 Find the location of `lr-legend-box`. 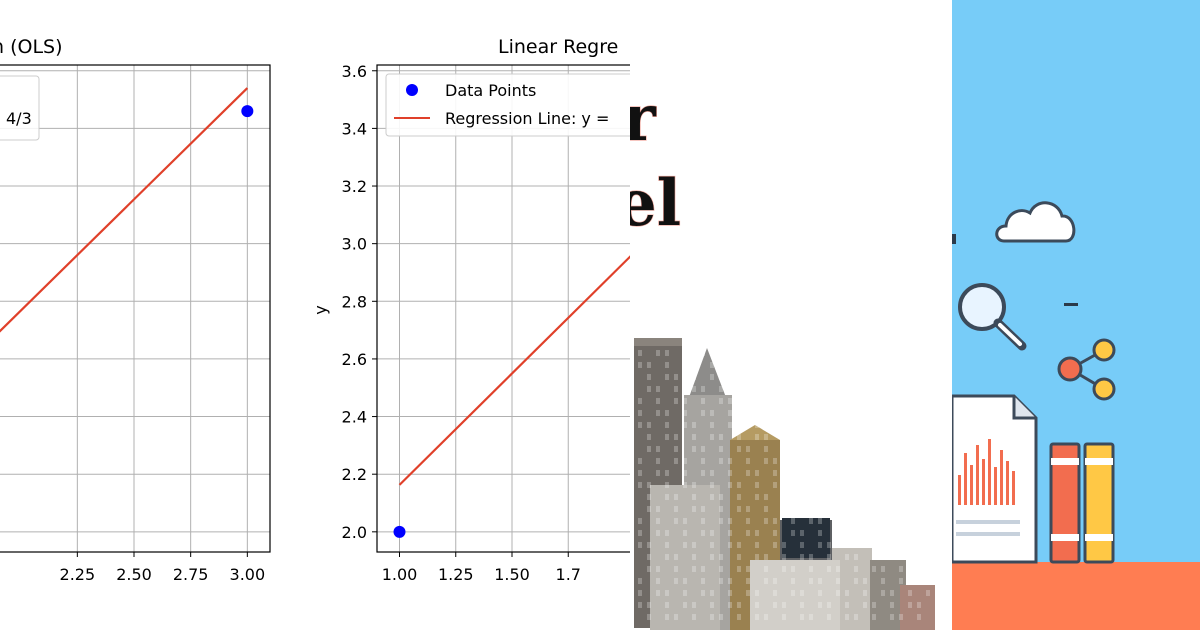

lr-legend-box is located at coordinates (507, 105).